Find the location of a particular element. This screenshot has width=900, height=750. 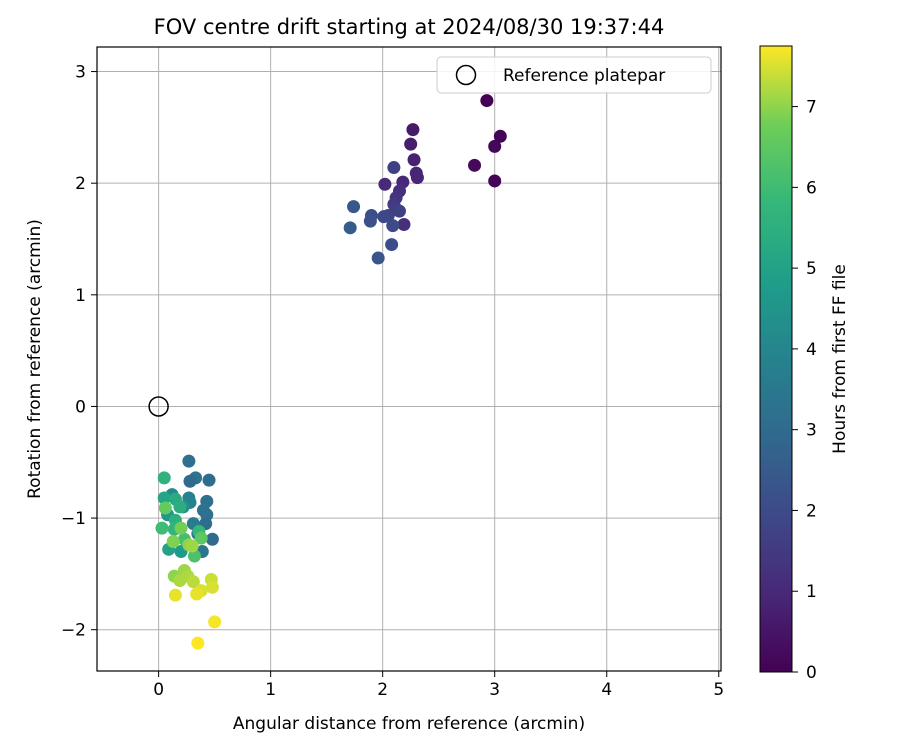

colorbar-tick-label: 6 is located at coordinates (811, 188).